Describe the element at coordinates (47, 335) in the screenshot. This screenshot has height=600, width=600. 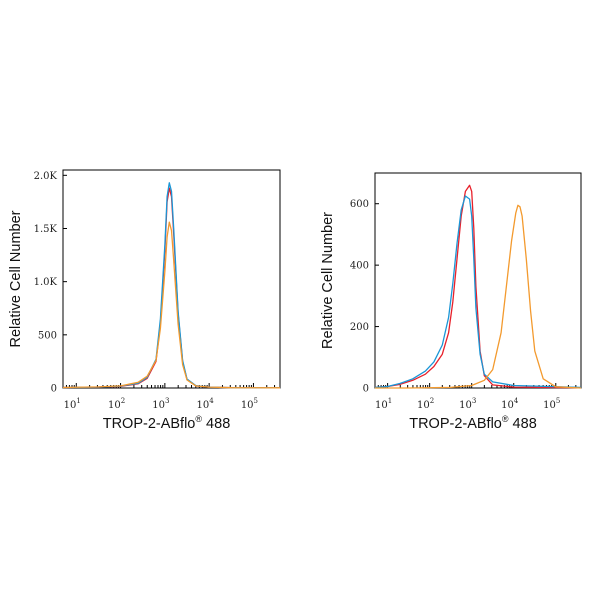
I see `y-tick-label: 500` at that location.